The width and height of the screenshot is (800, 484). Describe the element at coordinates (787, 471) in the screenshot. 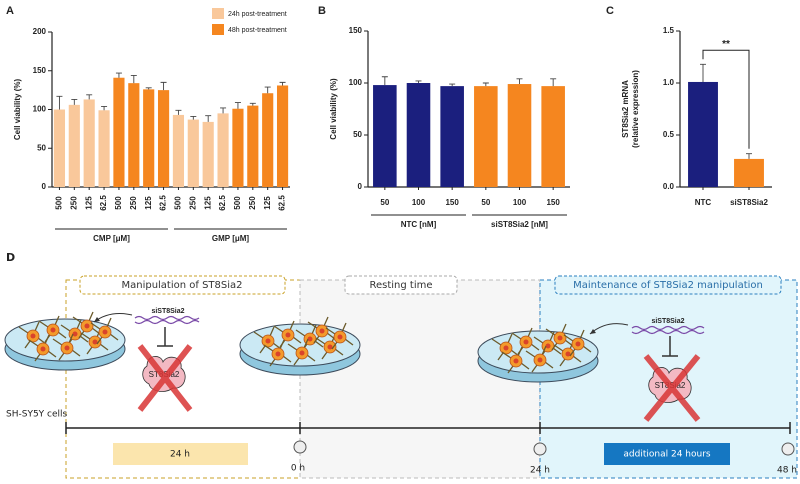

I see `timepoint-label: 48 h` at that location.